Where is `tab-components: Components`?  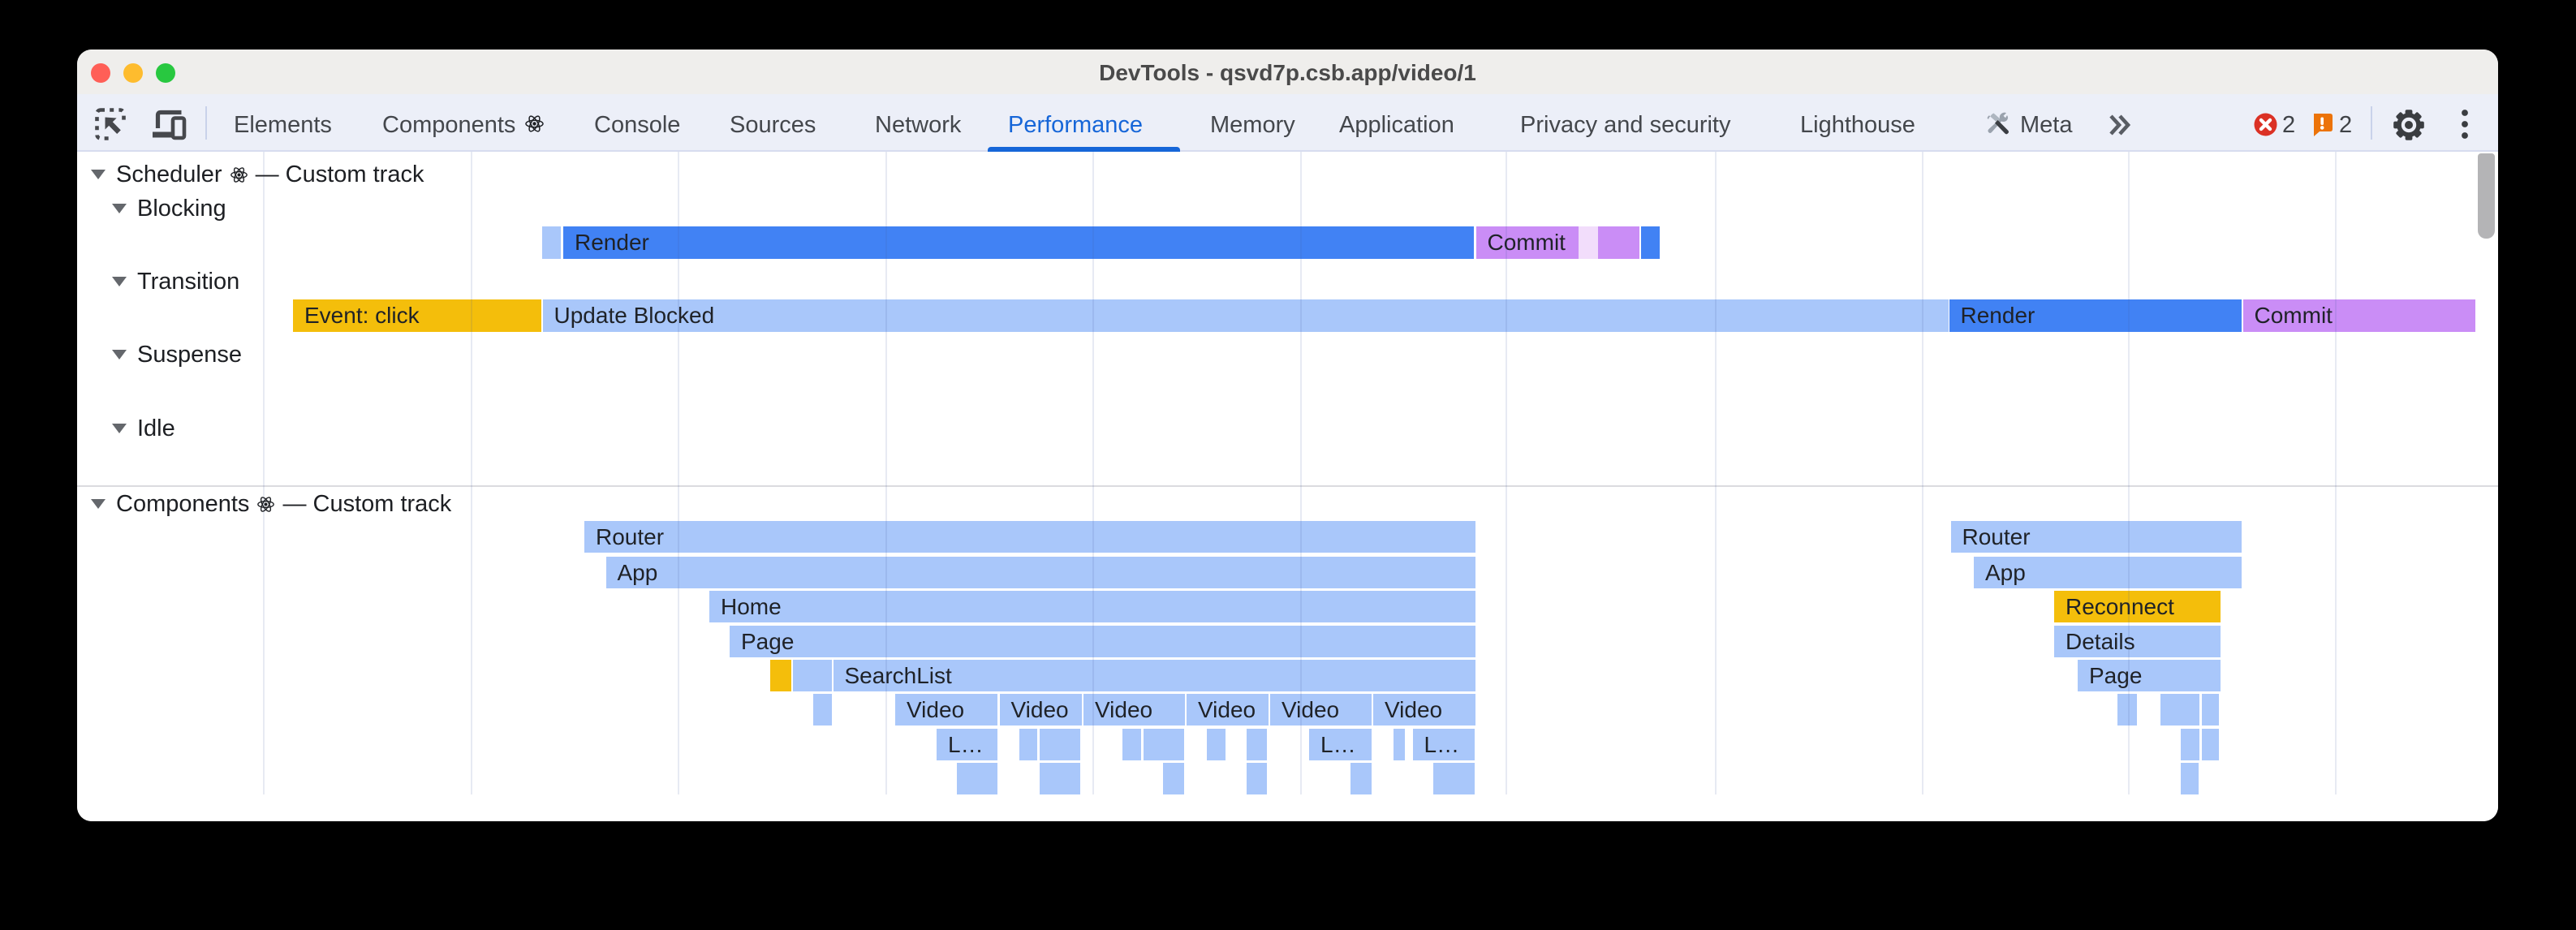 tab-components: Components is located at coordinates (464, 122).